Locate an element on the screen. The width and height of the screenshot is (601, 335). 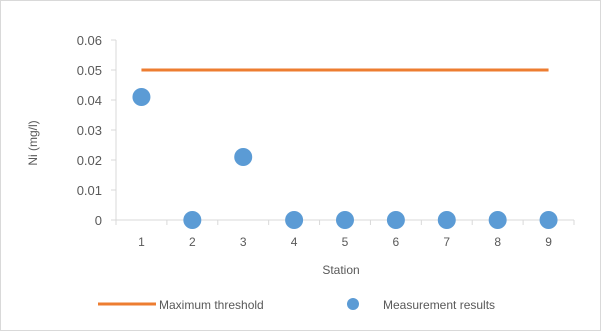
x-tick-label: 9 is located at coordinates (548, 242).